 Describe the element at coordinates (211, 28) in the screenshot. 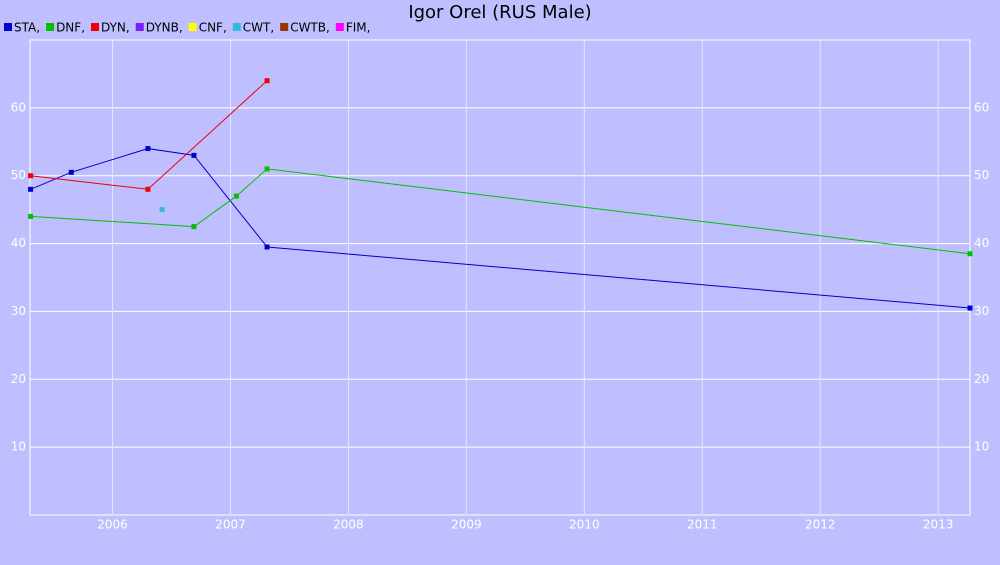

I see `legend-label: CNF` at that location.